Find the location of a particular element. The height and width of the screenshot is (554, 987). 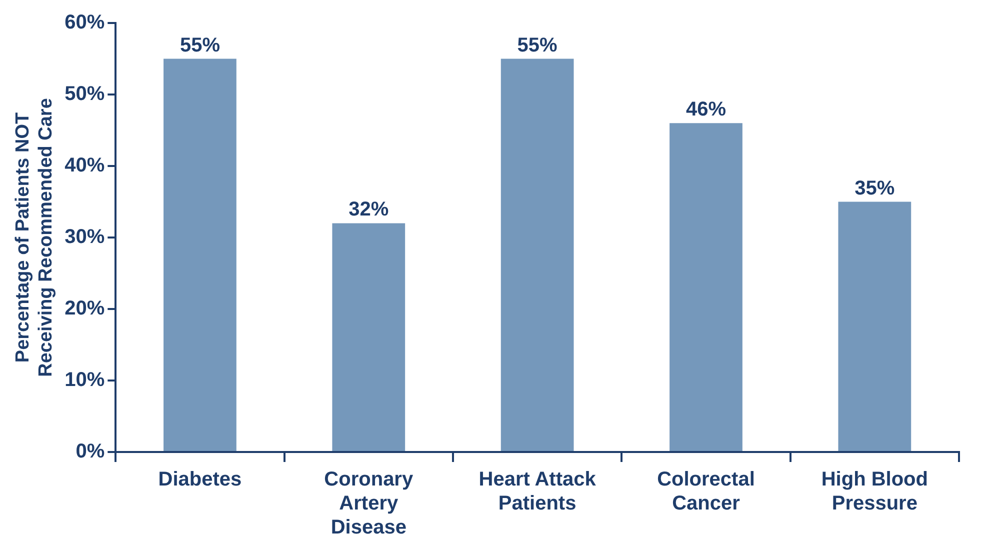

y-tick-label: 0% is located at coordinates (90, 451).